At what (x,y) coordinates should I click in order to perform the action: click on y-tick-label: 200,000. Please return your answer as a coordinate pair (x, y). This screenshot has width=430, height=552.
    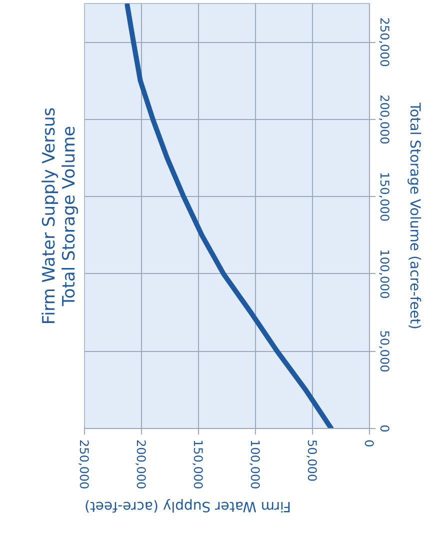
    Looking at the image, I should click on (385, 119).